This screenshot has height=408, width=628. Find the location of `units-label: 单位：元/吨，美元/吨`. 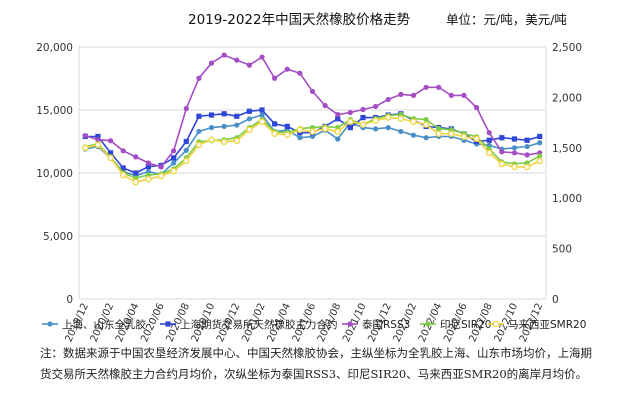

units-label: 单位：元/吨，美元/吨 is located at coordinates (506, 19).